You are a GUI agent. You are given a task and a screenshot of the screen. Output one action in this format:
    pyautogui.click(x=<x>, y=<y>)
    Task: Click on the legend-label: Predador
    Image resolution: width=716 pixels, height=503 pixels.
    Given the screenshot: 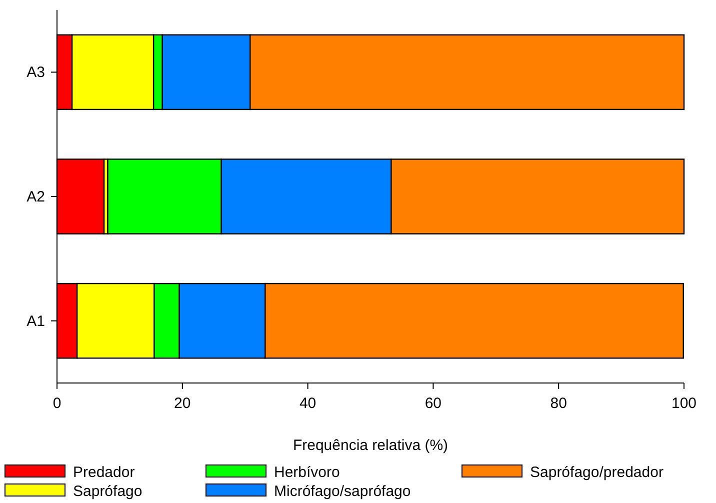 What is the action you would take?
    pyautogui.click(x=104, y=472)
    